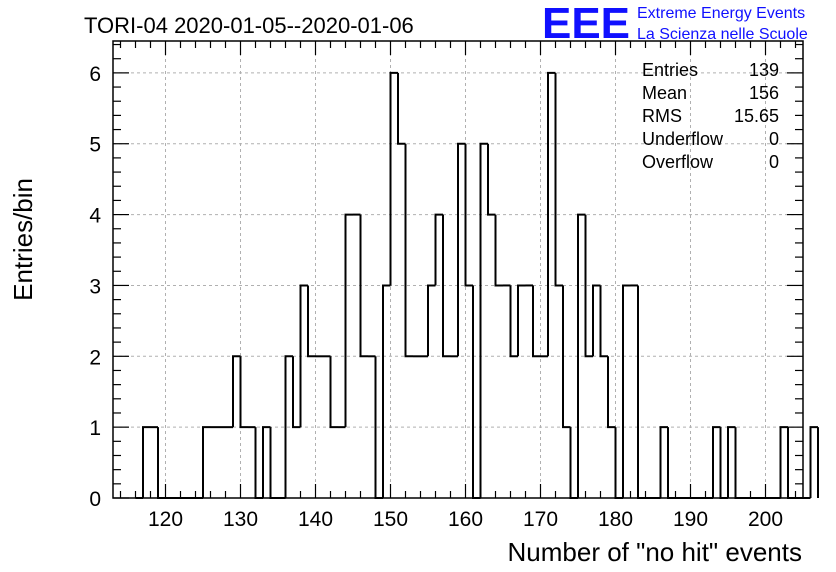 This screenshot has height=572, width=836. I want to click on x-tick-label: 150, so click(390, 519).